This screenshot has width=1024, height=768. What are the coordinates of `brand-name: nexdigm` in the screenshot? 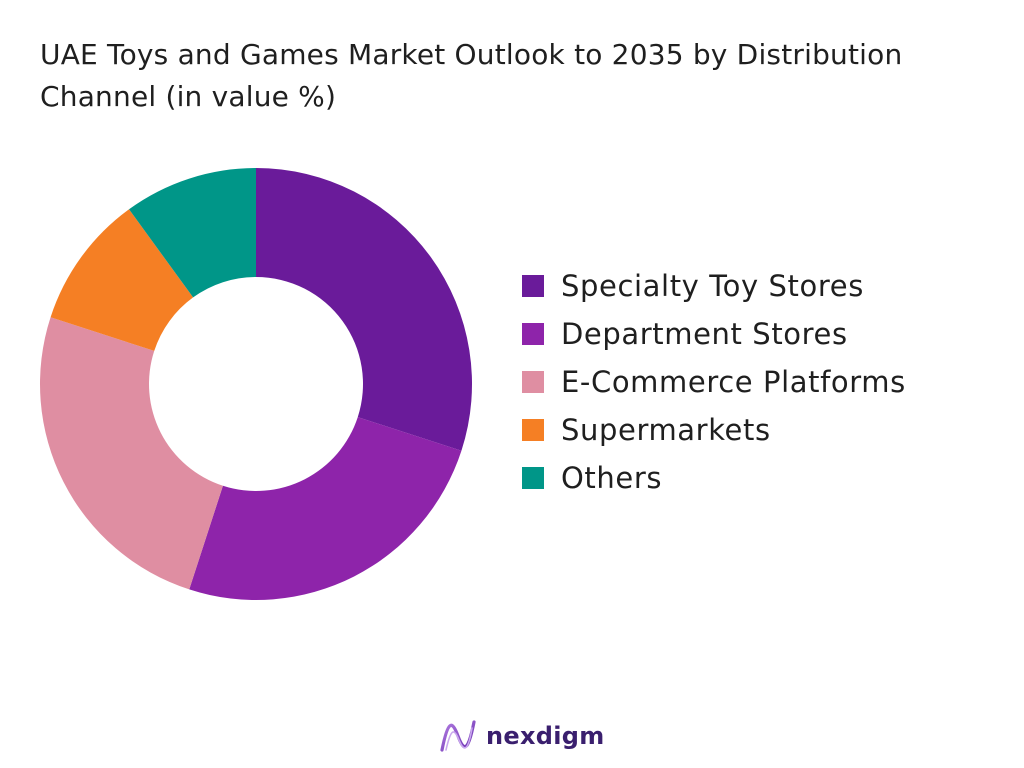 It's located at (545, 736).